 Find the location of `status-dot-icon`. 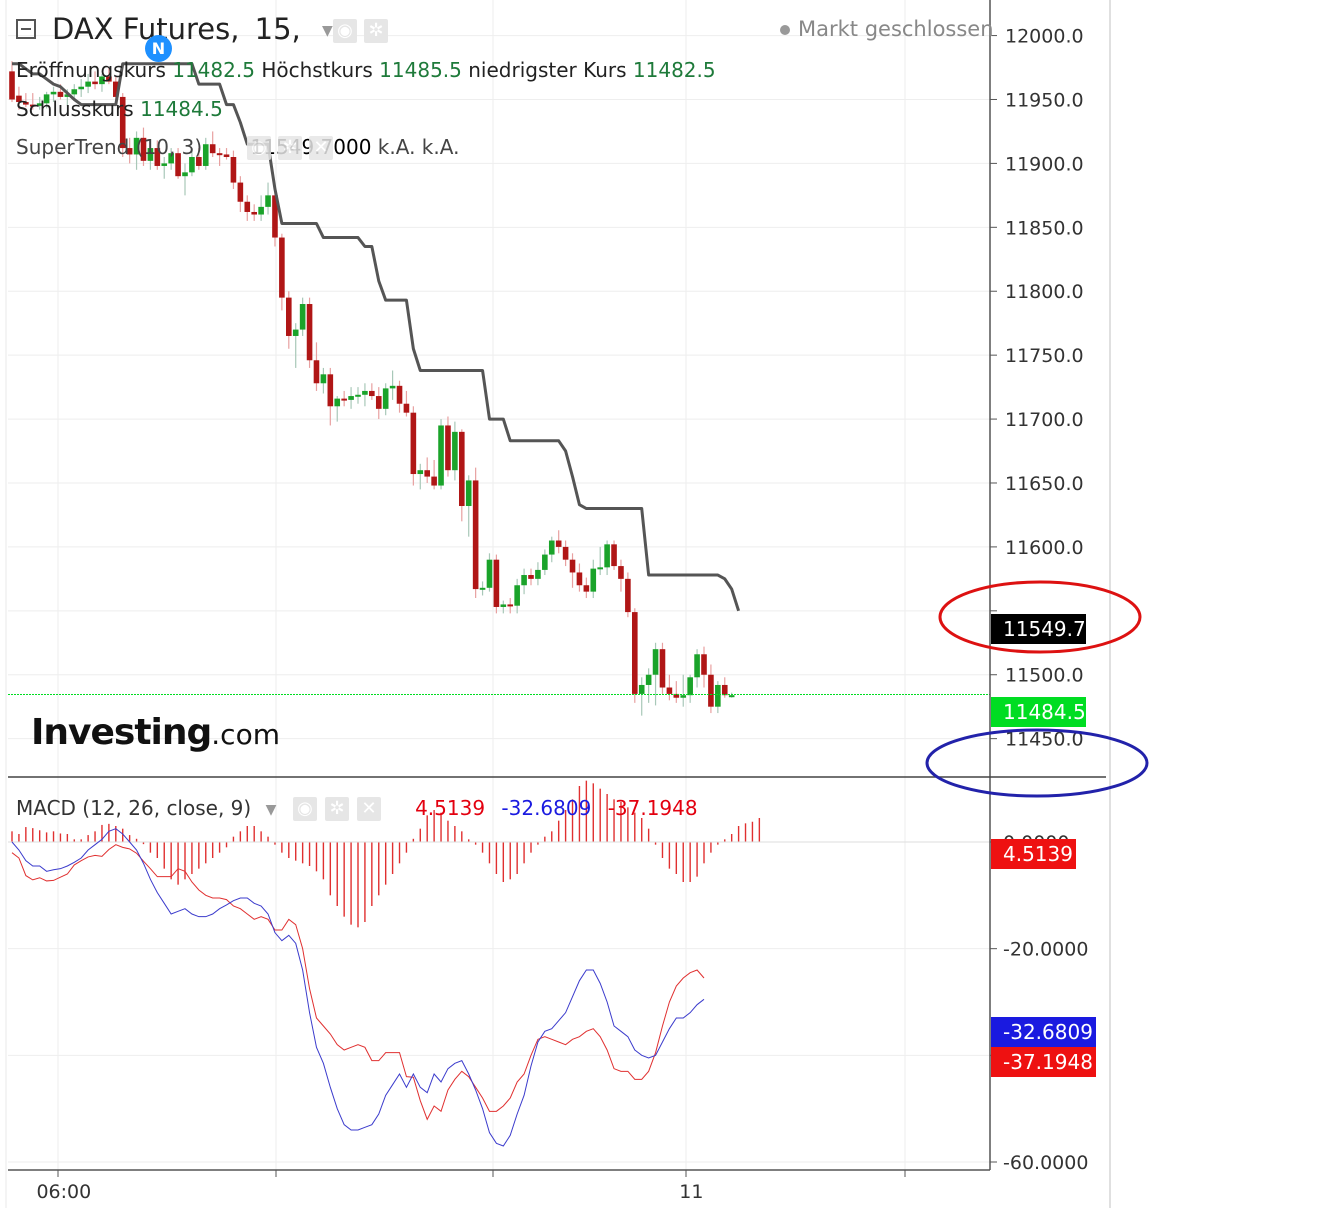

status-dot-icon is located at coordinates (785, 30).